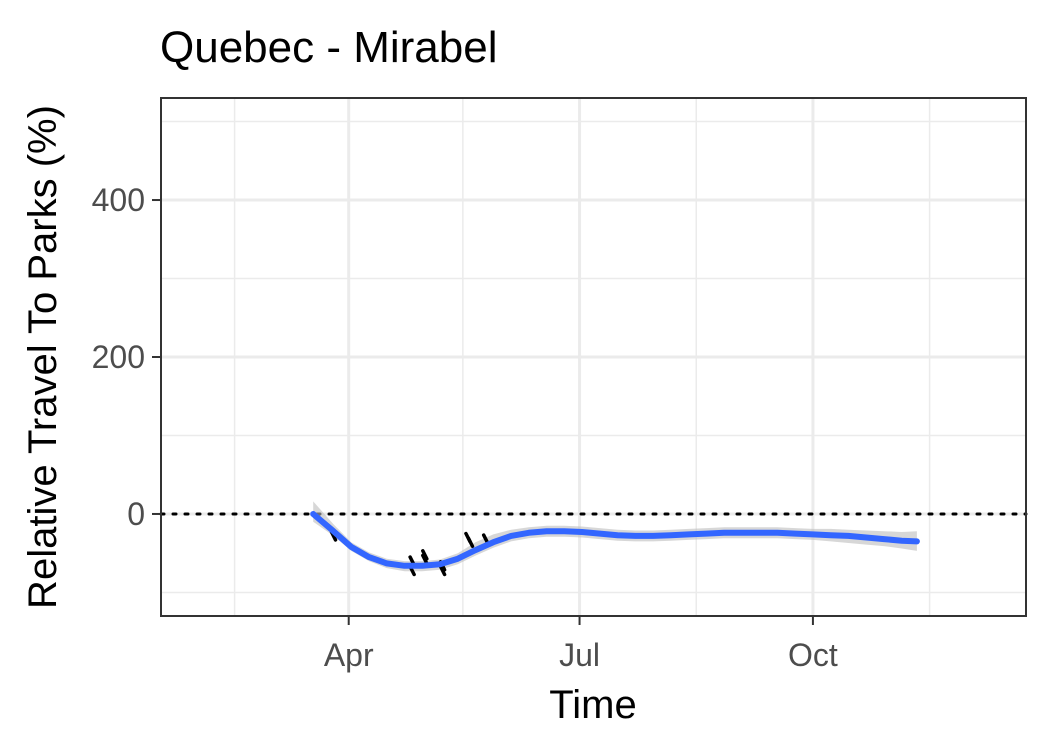  What do you see at coordinates (118, 357) in the screenshot?
I see `y-tick-label: 200` at bounding box center [118, 357].